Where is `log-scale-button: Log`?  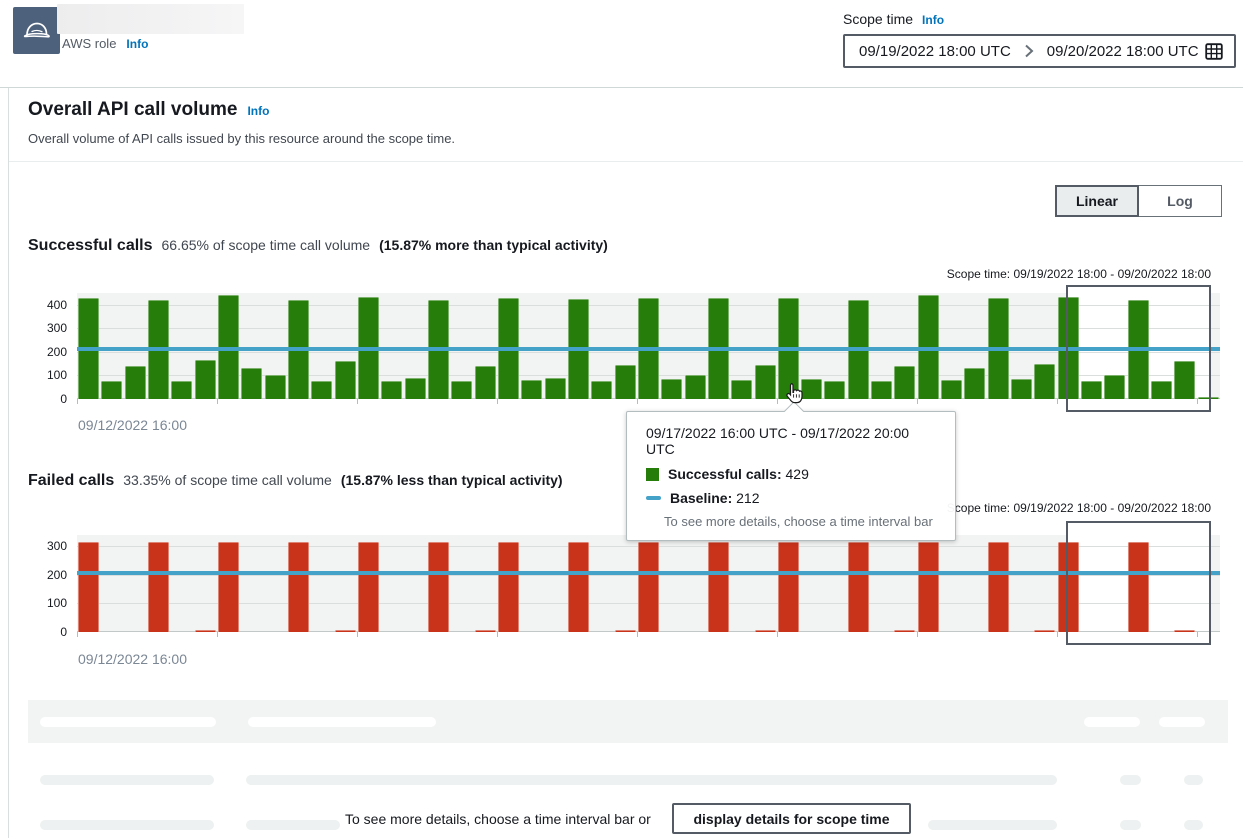
log-scale-button: Log is located at coordinates (1180, 201).